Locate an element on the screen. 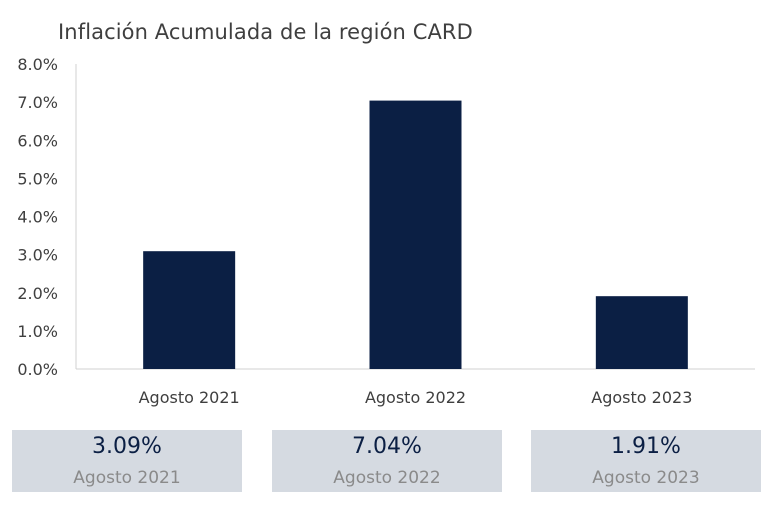  y-tick-label: 8.0% is located at coordinates (37, 64).